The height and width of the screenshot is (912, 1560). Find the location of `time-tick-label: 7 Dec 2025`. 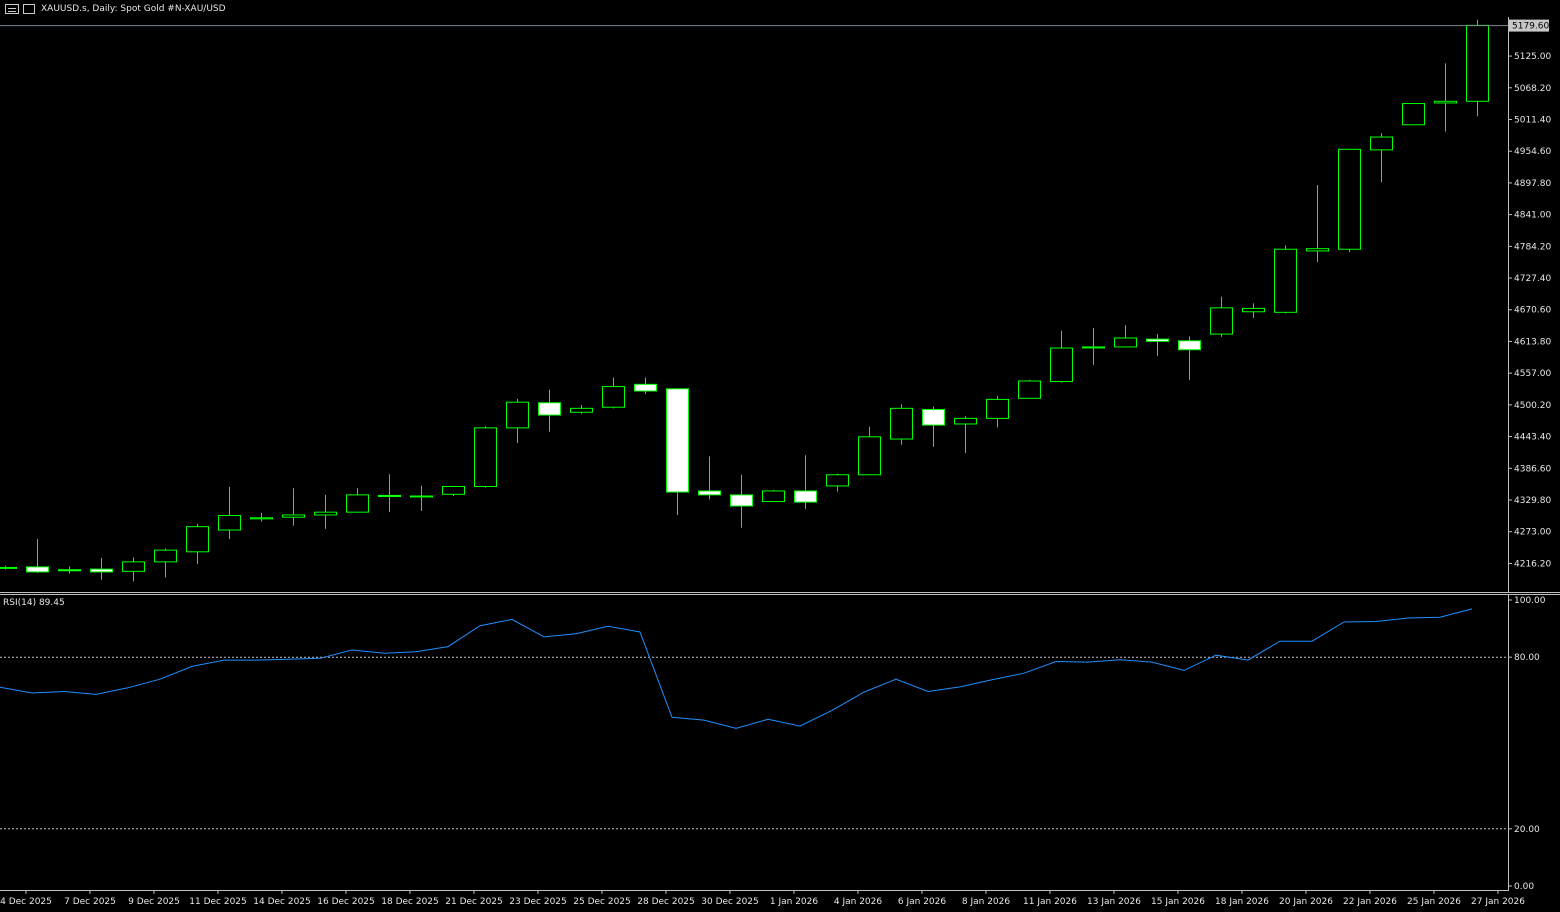

time-tick-label: 7 Dec 2025 is located at coordinates (90, 902).